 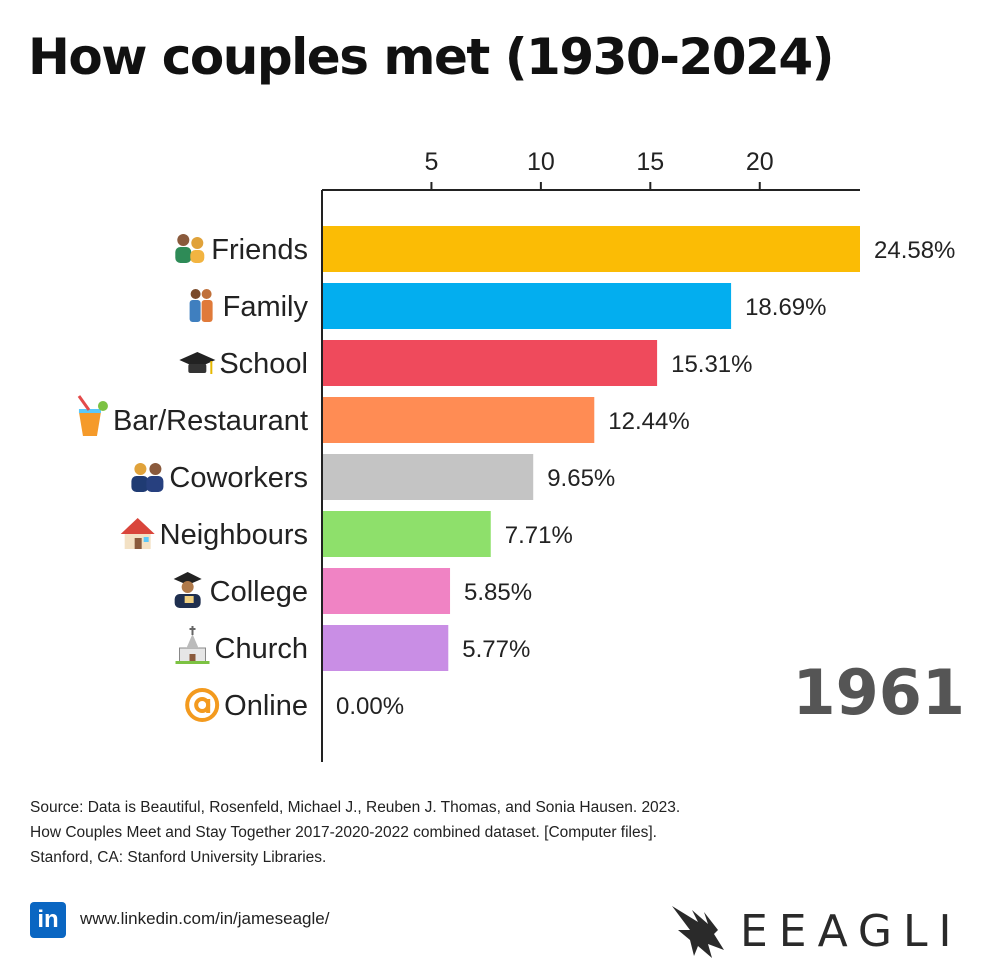 What do you see at coordinates (370, 706) in the screenshot?
I see `value-label: 0.00%` at bounding box center [370, 706].